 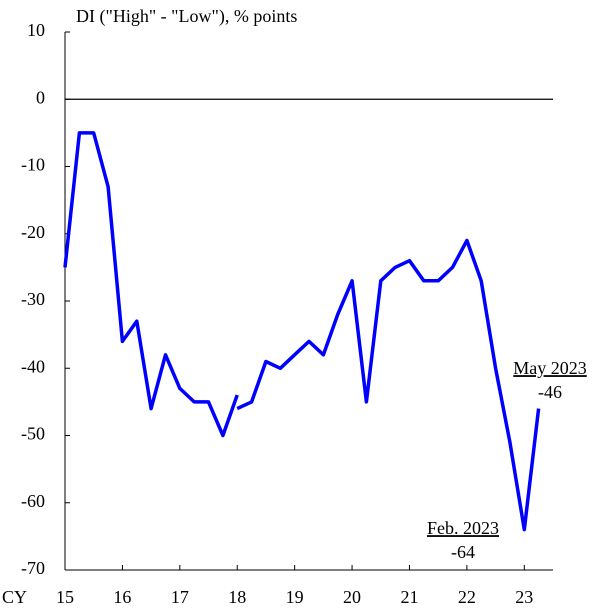 What do you see at coordinates (33, 366) in the screenshot?
I see `y-tick-label: -40` at bounding box center [33, 366].